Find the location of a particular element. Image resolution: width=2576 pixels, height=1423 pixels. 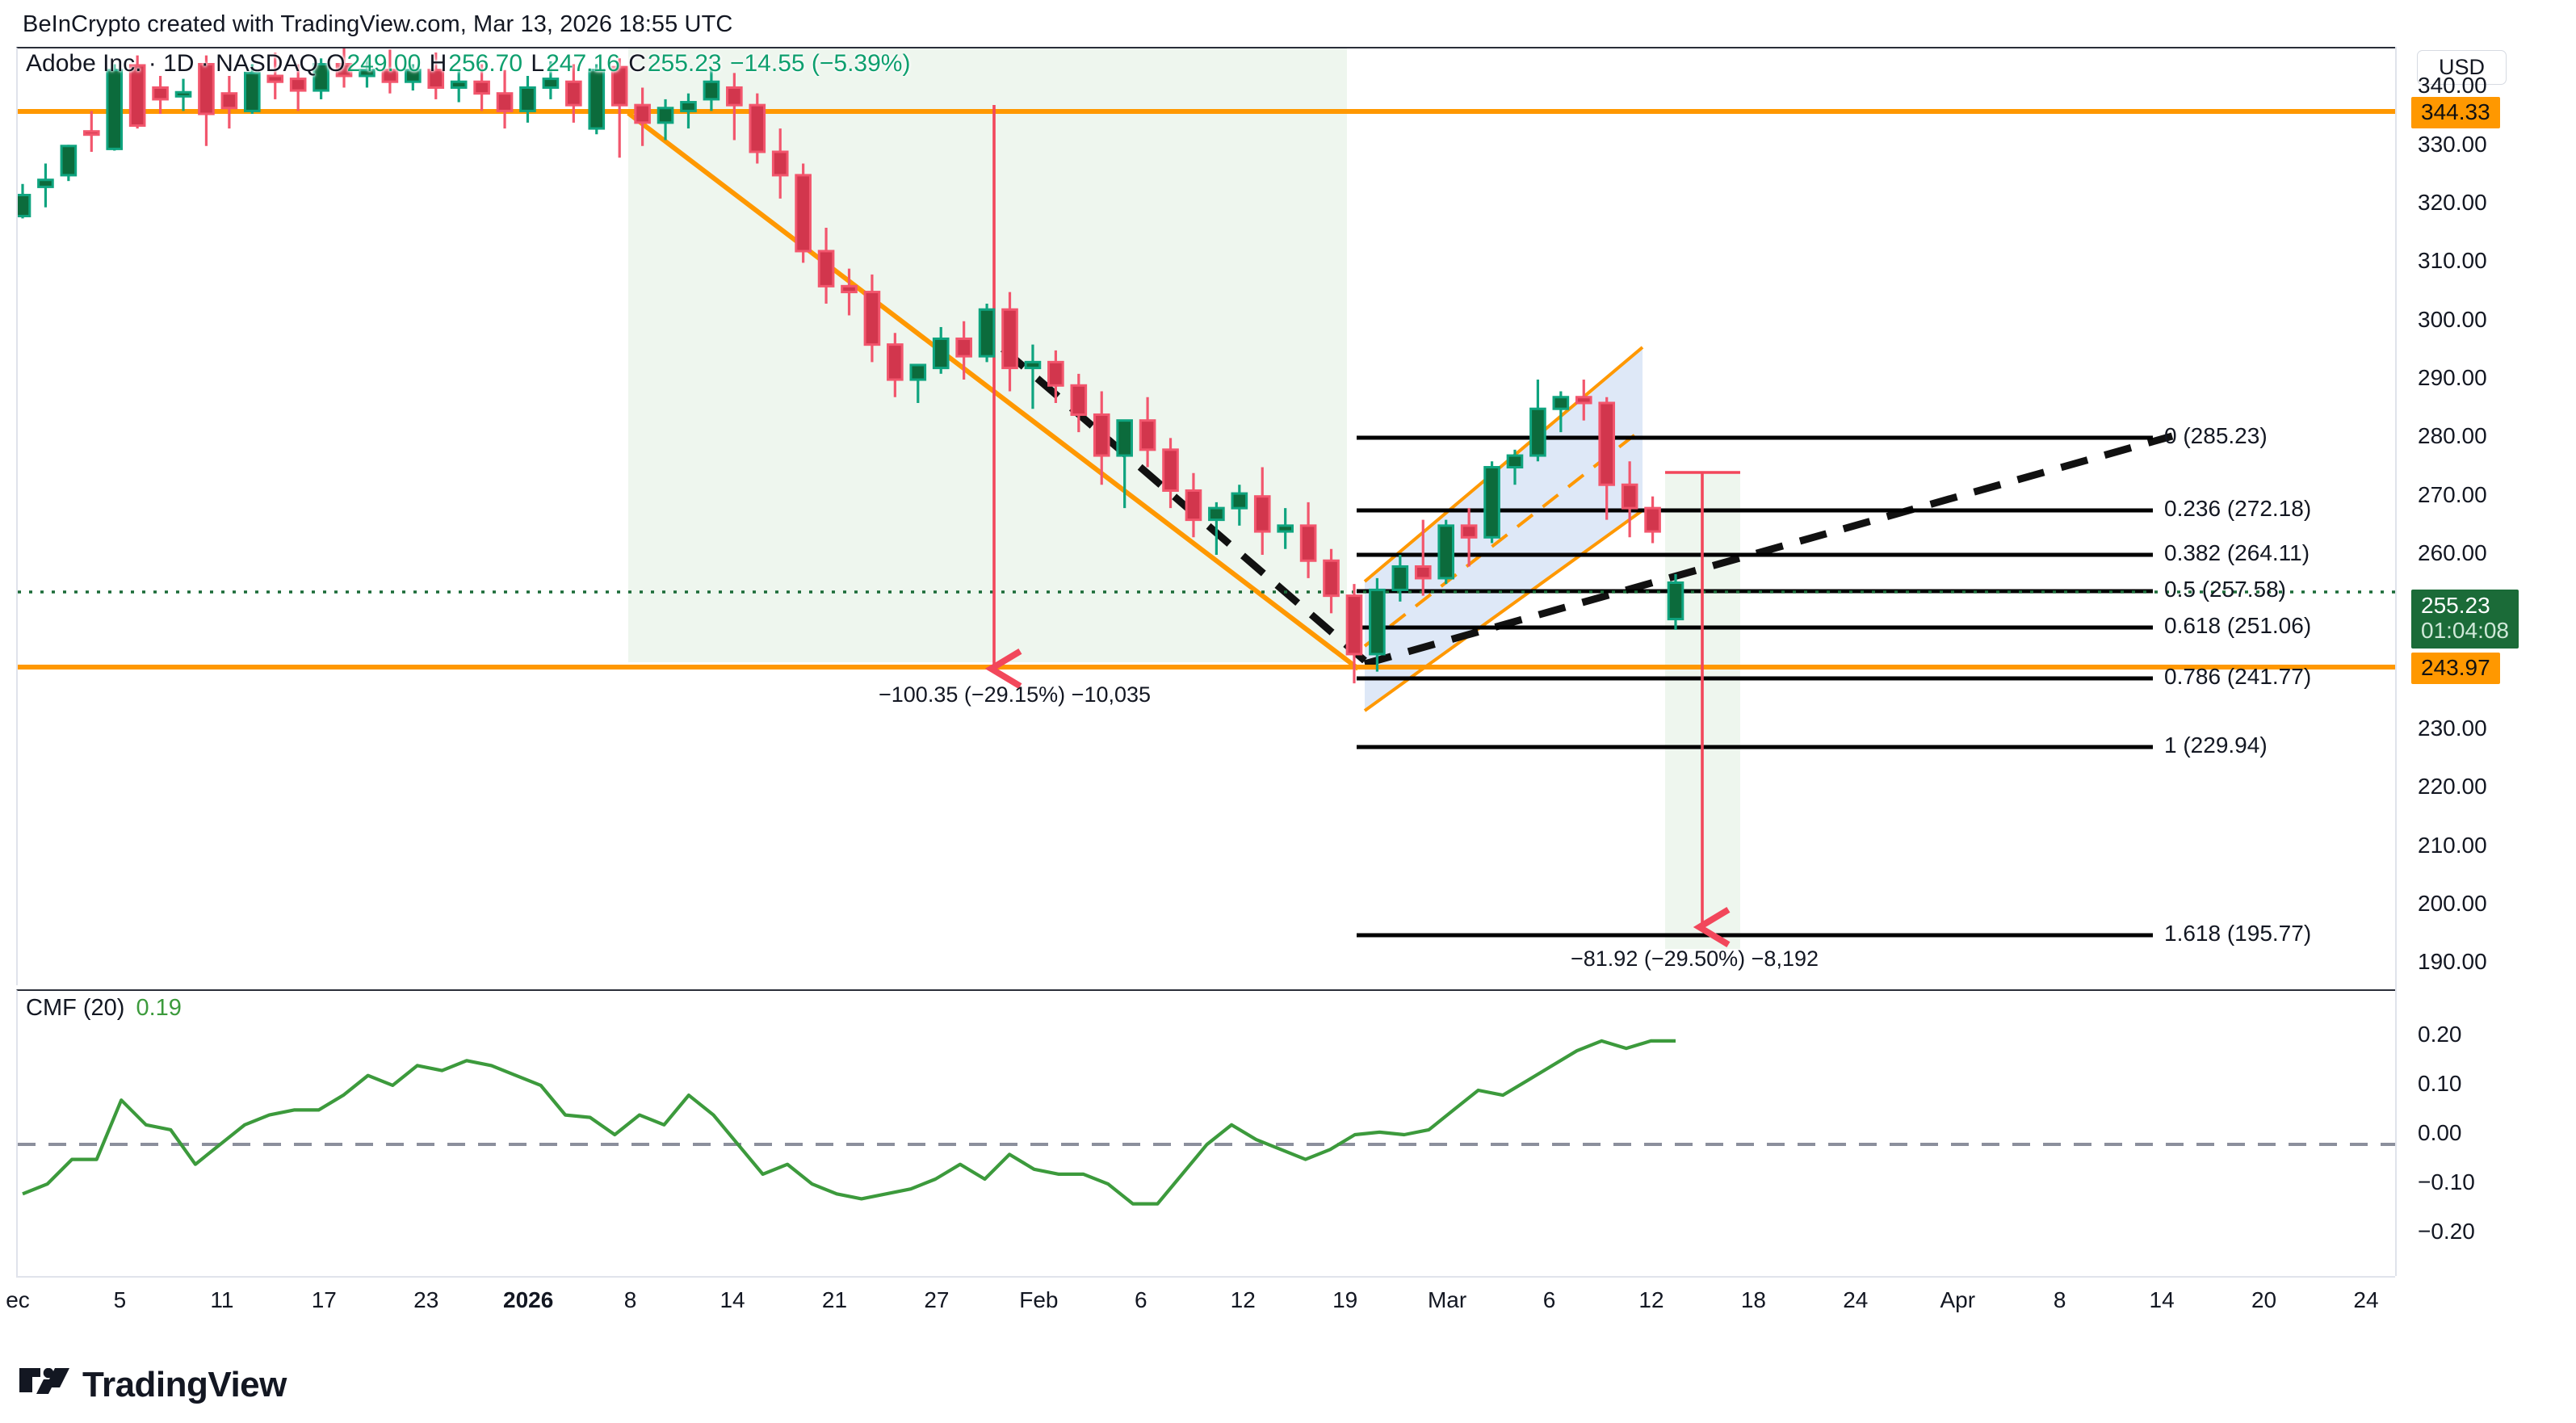

price-tick: 220.00 is located at coordinates (2452, 787).